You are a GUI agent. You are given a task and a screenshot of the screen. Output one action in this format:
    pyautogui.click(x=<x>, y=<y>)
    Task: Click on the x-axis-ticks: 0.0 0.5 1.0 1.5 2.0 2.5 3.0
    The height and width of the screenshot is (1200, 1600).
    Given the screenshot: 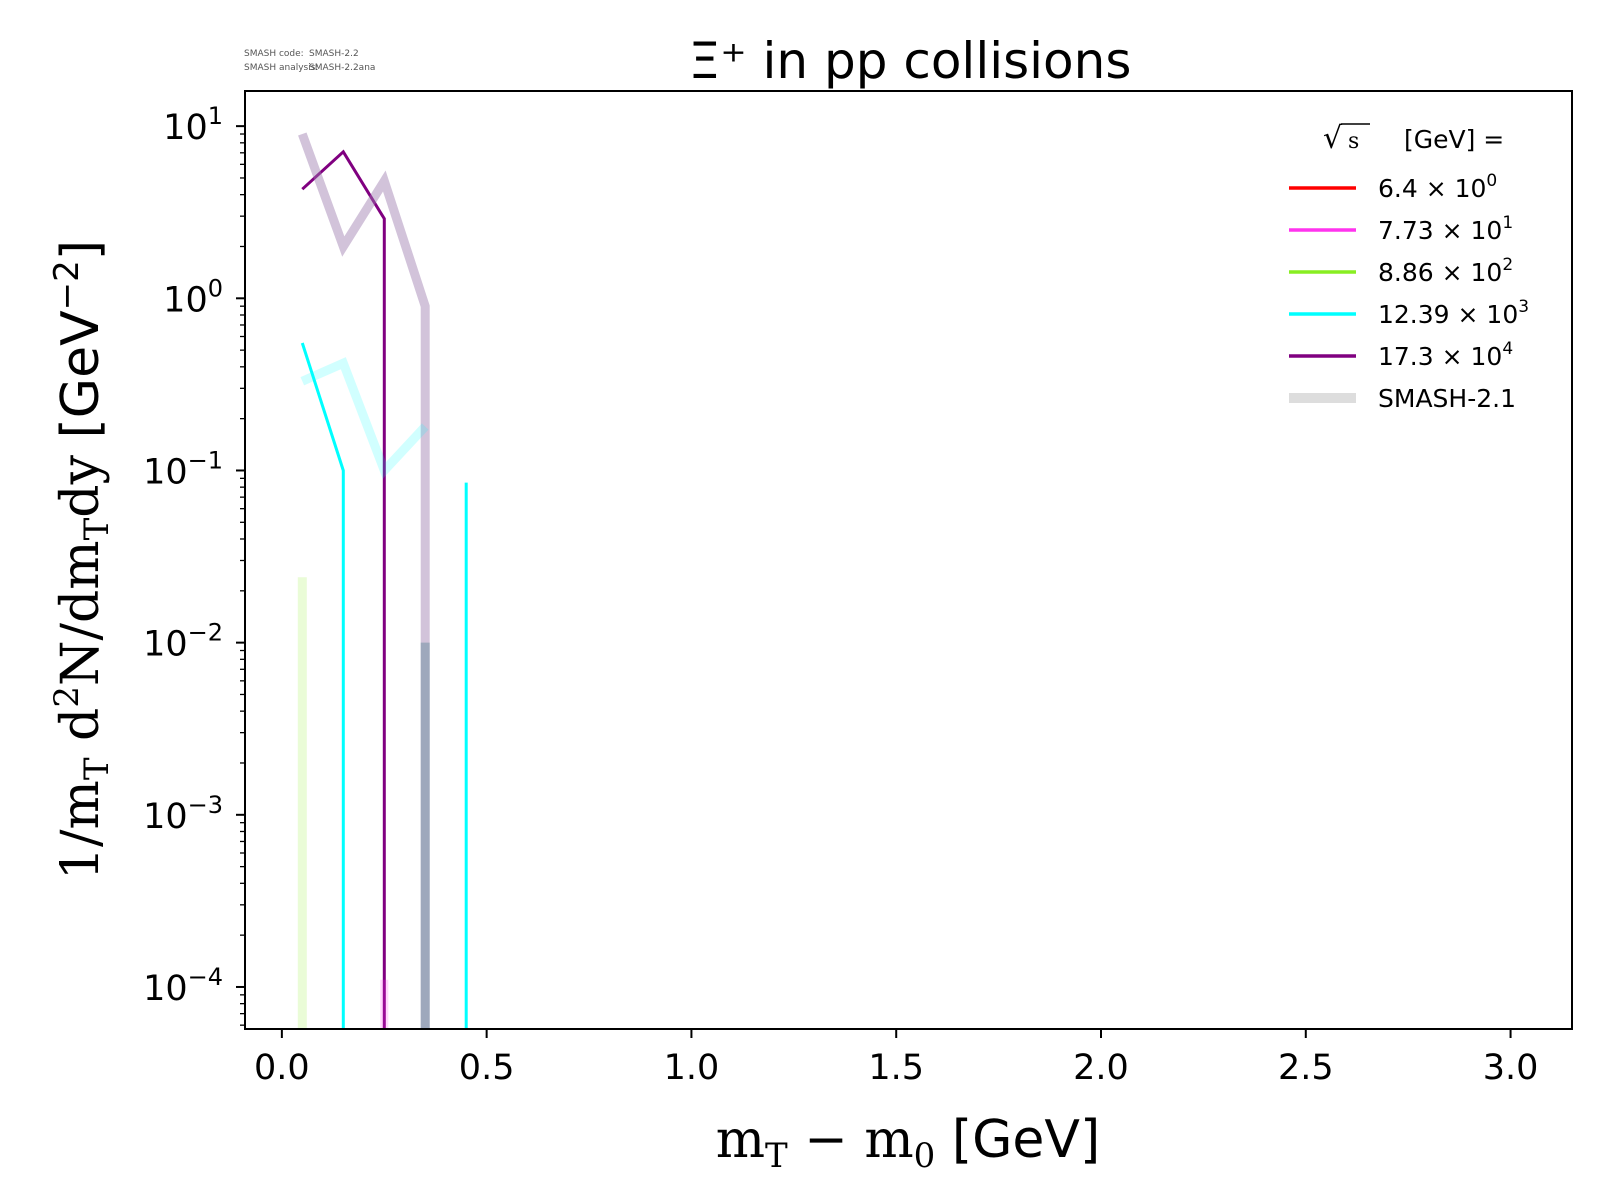 What is the action you would take?
    pyautogui.click(x=896, y=1058)
    